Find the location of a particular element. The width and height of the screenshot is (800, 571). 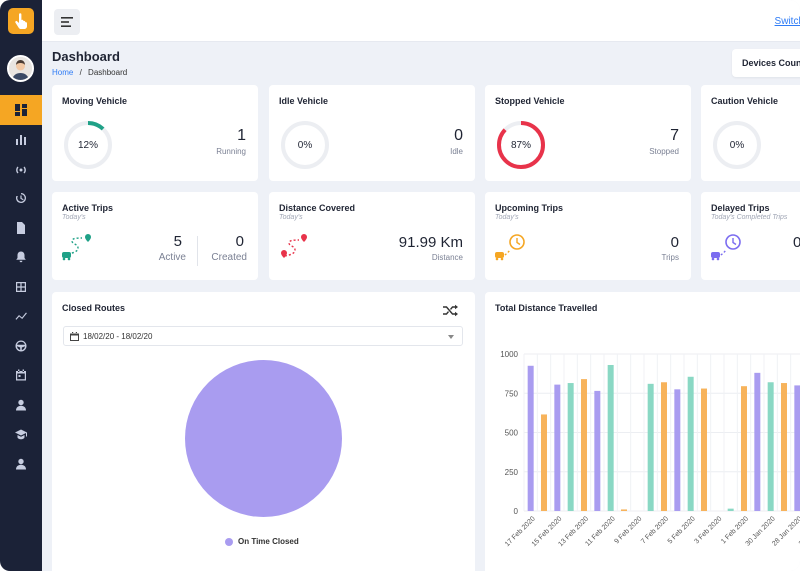

card-title: Delayed Trips is located at coordinates (740, 208).